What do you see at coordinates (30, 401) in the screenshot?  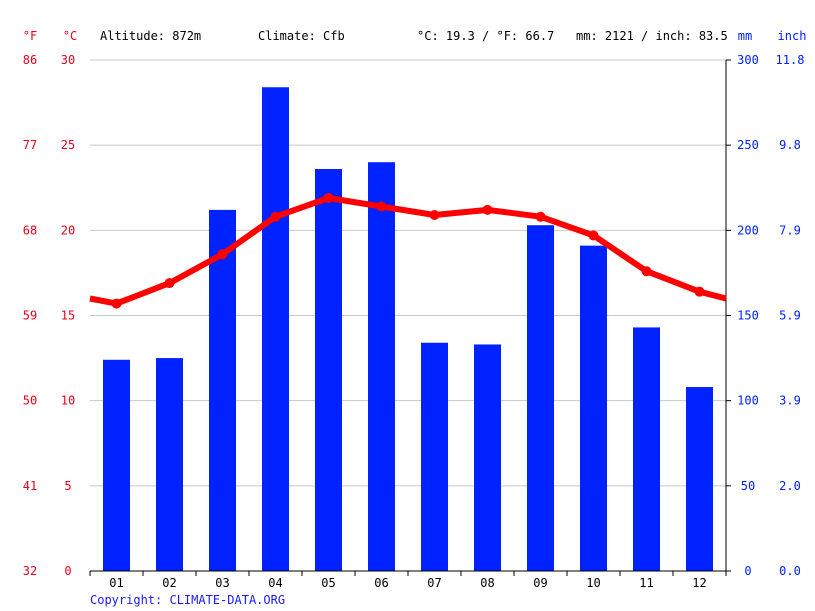 I see `fahrenheit-tick-label: 50` at bounding box center [30, 401].